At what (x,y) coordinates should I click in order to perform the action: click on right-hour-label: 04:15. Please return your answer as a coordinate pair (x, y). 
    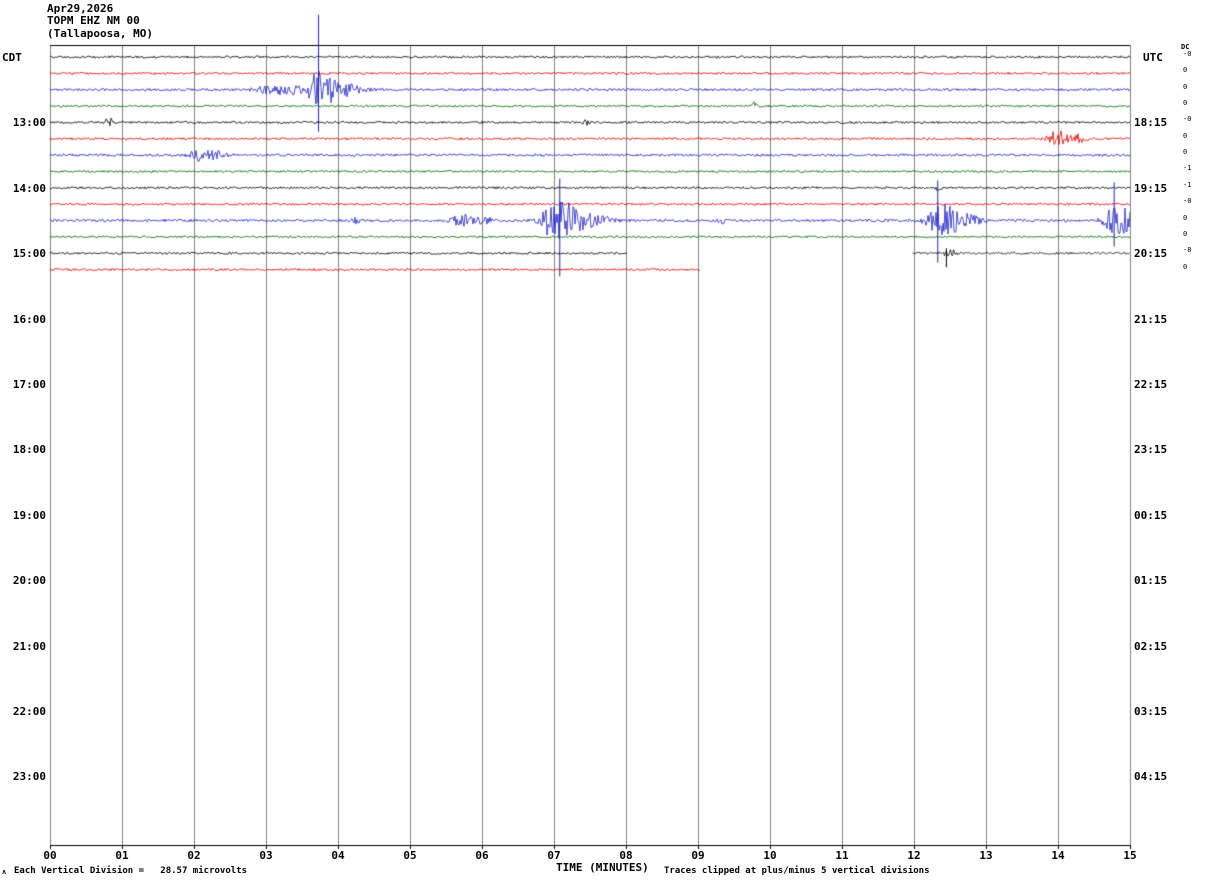
    Looking at the image, I should click on (1151, 777).